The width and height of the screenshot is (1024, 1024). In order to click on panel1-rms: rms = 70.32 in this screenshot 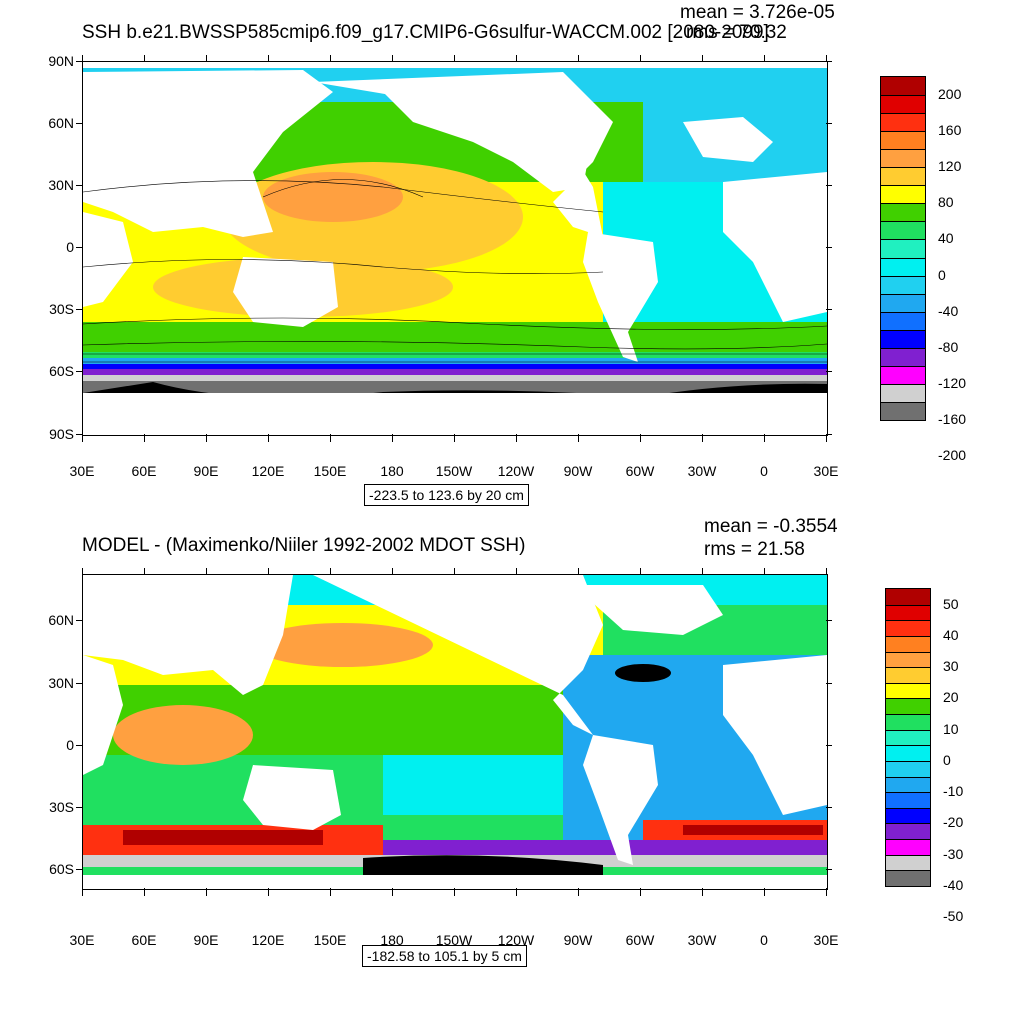, I will do `click(736, 32)`.